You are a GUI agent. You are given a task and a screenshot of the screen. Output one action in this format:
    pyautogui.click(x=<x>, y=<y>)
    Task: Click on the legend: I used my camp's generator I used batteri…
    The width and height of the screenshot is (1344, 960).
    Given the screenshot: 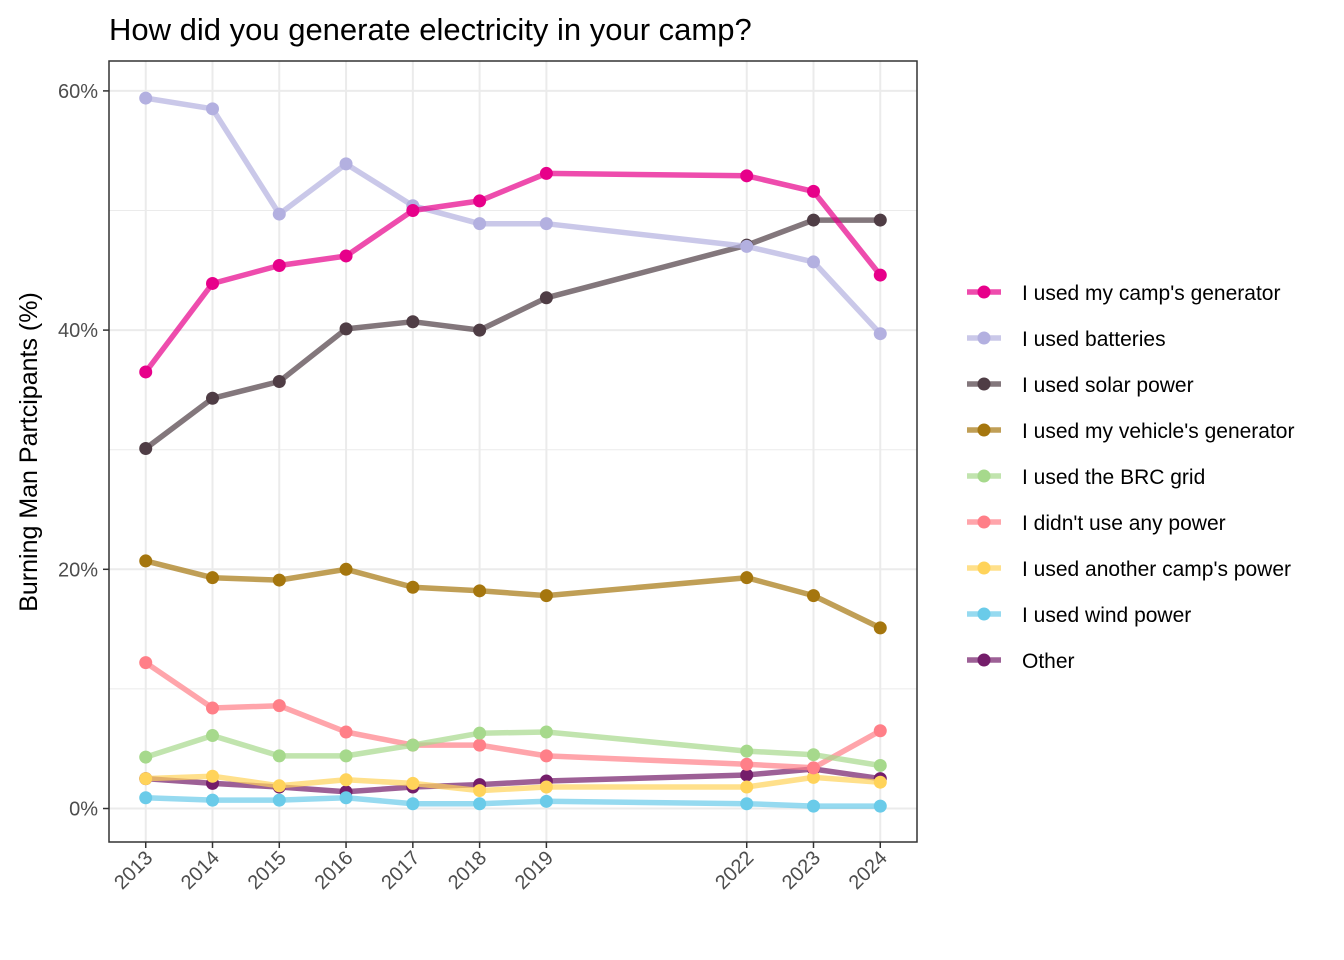 What is the action you would take?
    pyautogui.click(x=1130, y=477)
    